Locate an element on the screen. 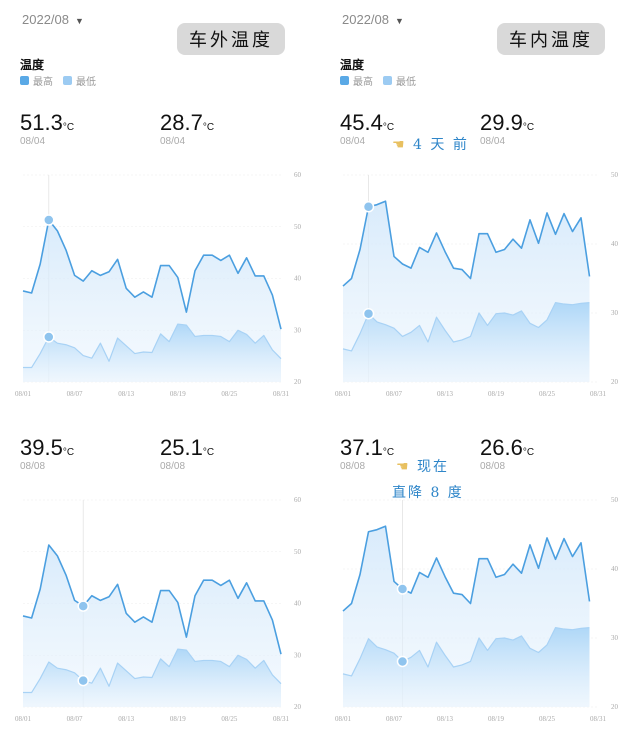 This screenshot has height=742, width=639. annotation: ☚ 现在 is located at coordinates (422, 466).